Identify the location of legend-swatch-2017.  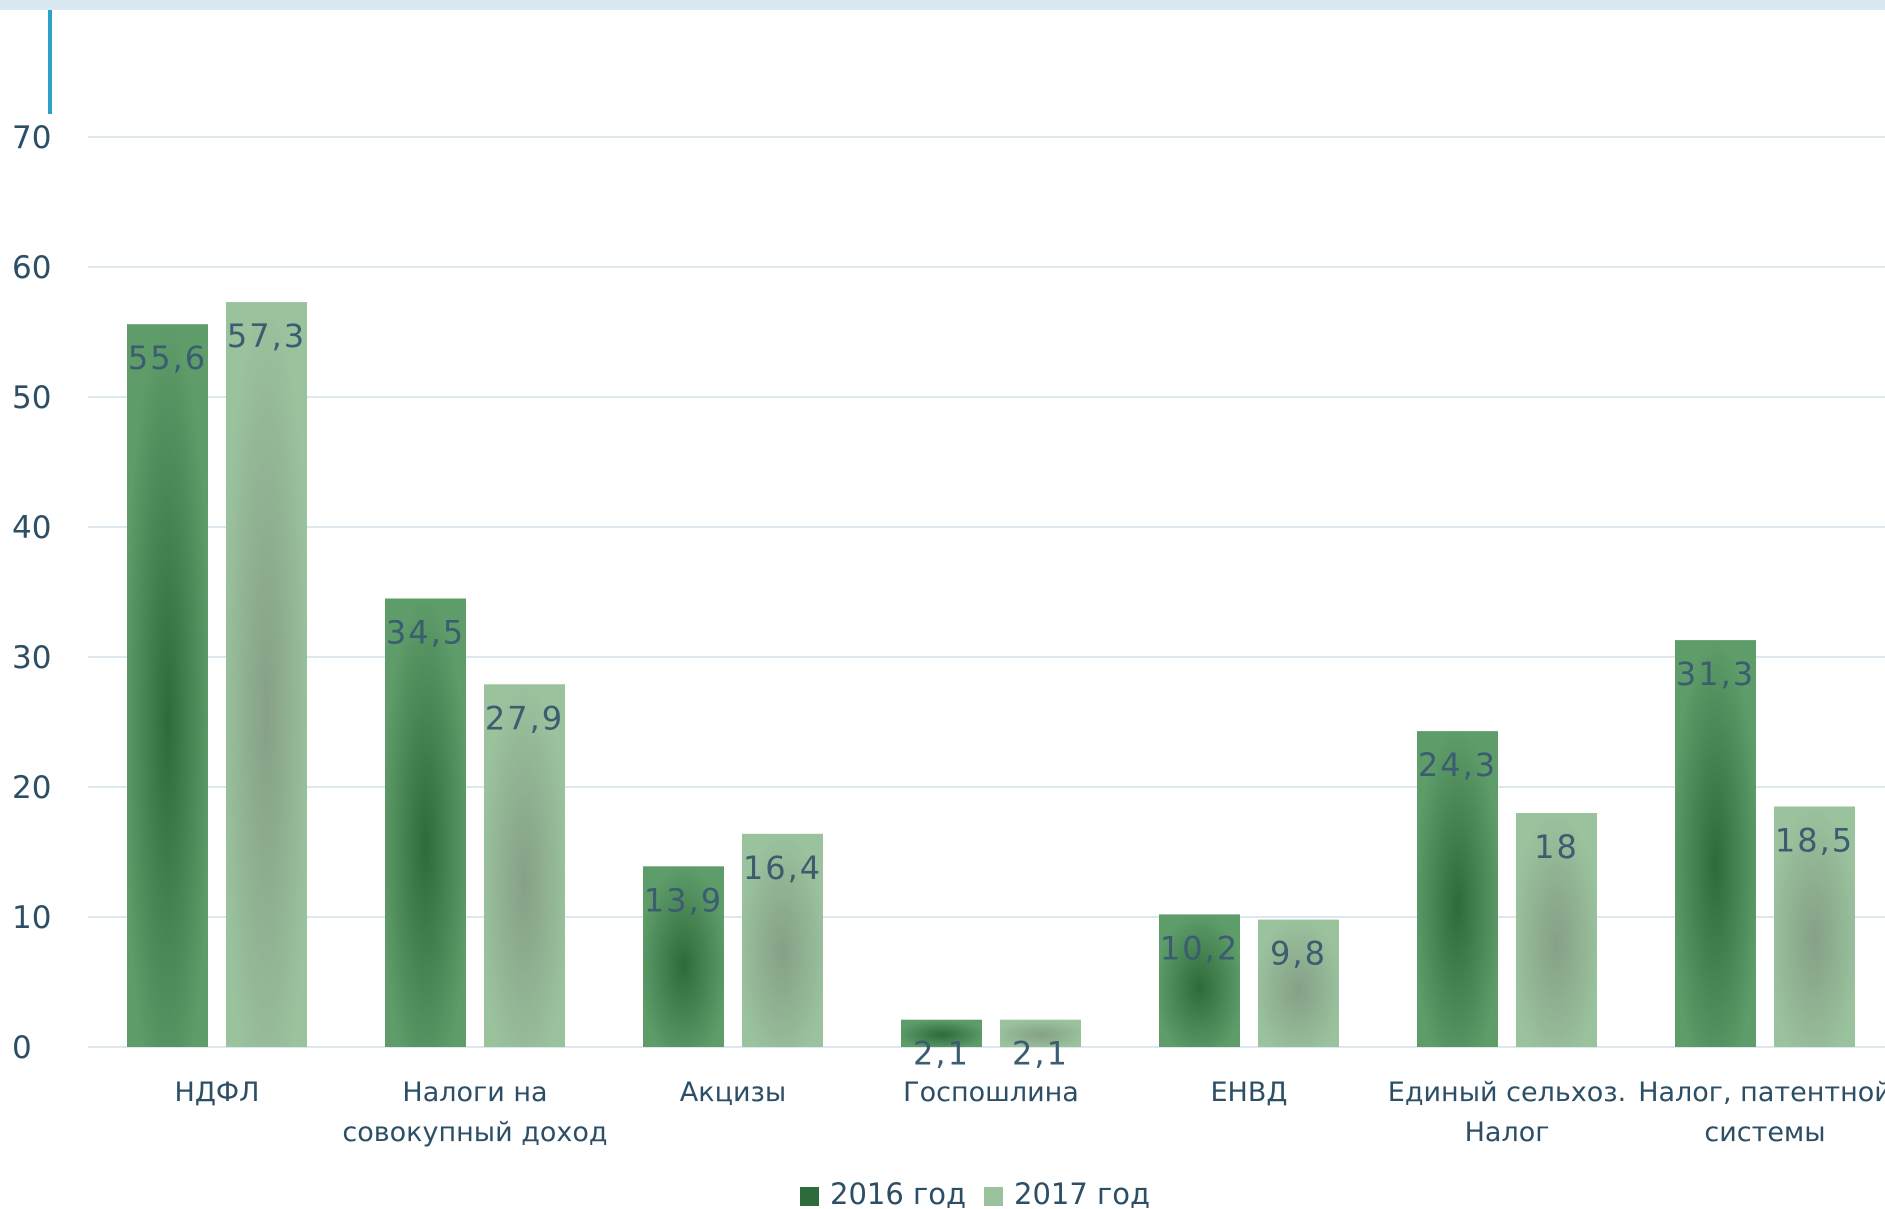
(993, 1196).